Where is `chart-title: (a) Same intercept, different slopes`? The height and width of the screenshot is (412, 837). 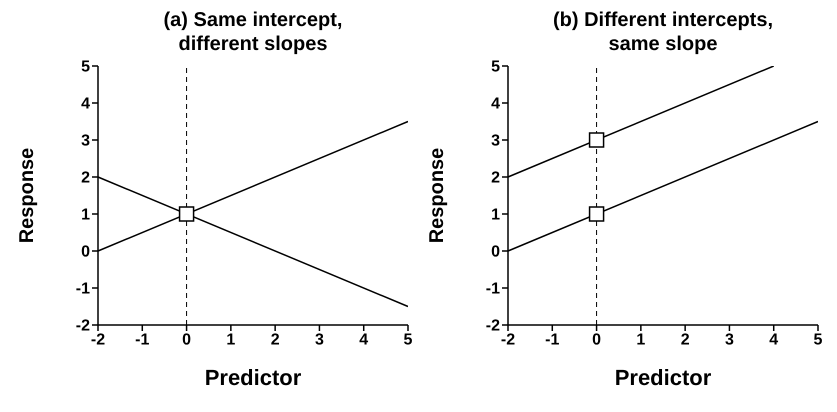 chart-title: (a) Same intercept, different slopes is located at coordinates (253, 32).